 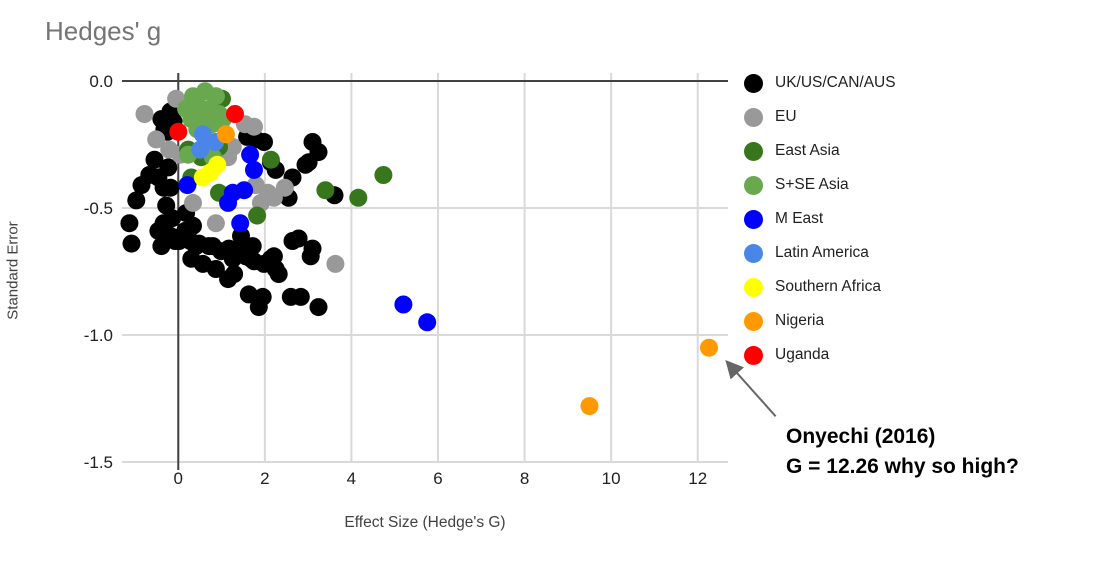 I want to click on legend-label: Southern Africa, so click(x=828, y=286).